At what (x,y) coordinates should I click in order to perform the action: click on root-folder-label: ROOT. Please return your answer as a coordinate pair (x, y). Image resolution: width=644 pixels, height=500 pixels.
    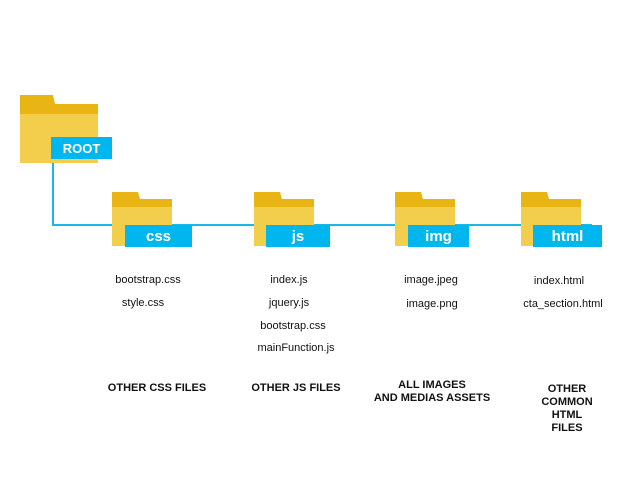
    Looking at the image, I should click on (81, 148).